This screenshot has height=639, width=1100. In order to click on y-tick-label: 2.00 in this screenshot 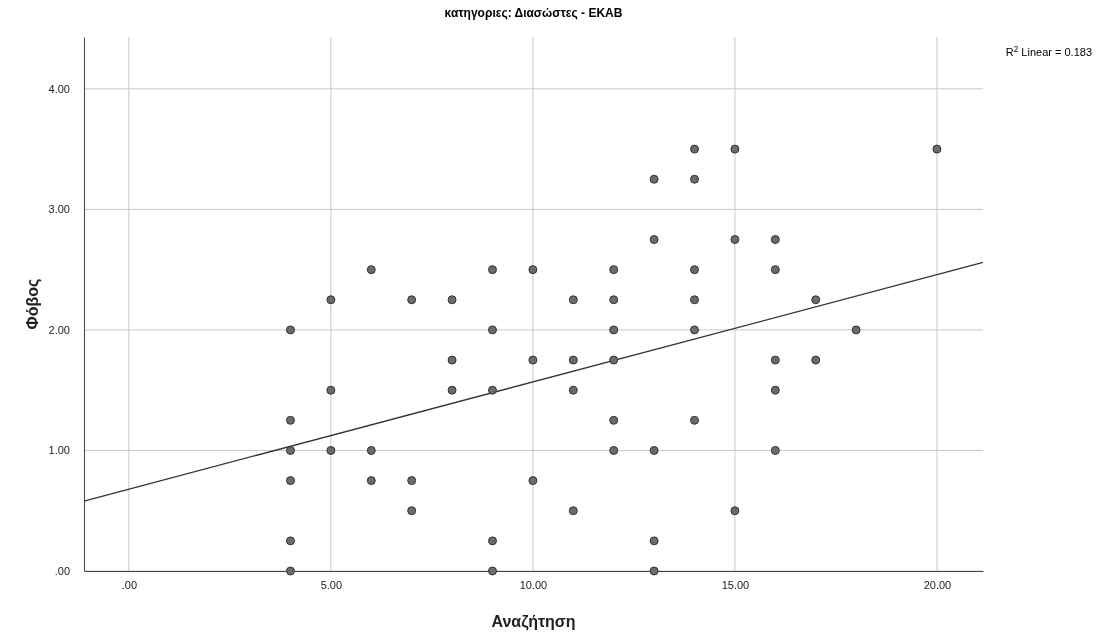, I will do `click(59, 329)`.